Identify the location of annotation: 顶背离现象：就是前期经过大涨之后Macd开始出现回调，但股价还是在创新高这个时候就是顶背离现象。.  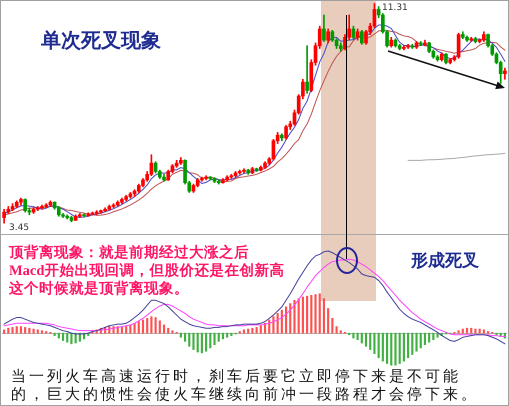
(146, 271).